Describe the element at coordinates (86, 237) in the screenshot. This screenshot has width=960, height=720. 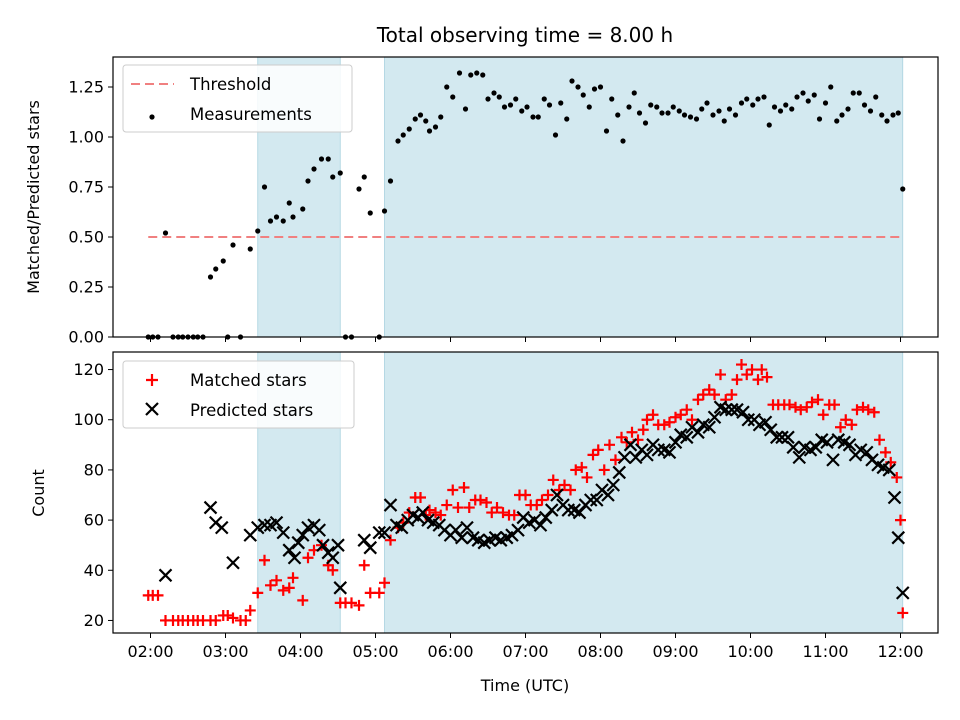
I see `y-tick-label: 0.50` at that location.